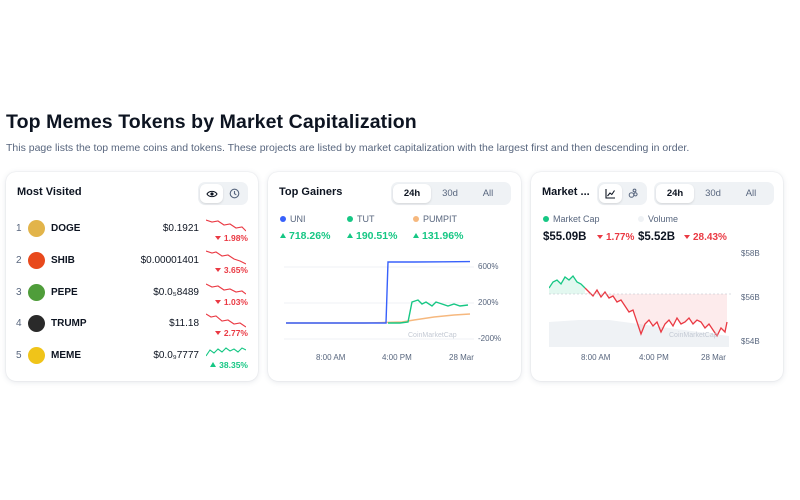 The height and width of the screenshot is (500, 800). I want to click on most-visited-toggle, so click(223, 193).